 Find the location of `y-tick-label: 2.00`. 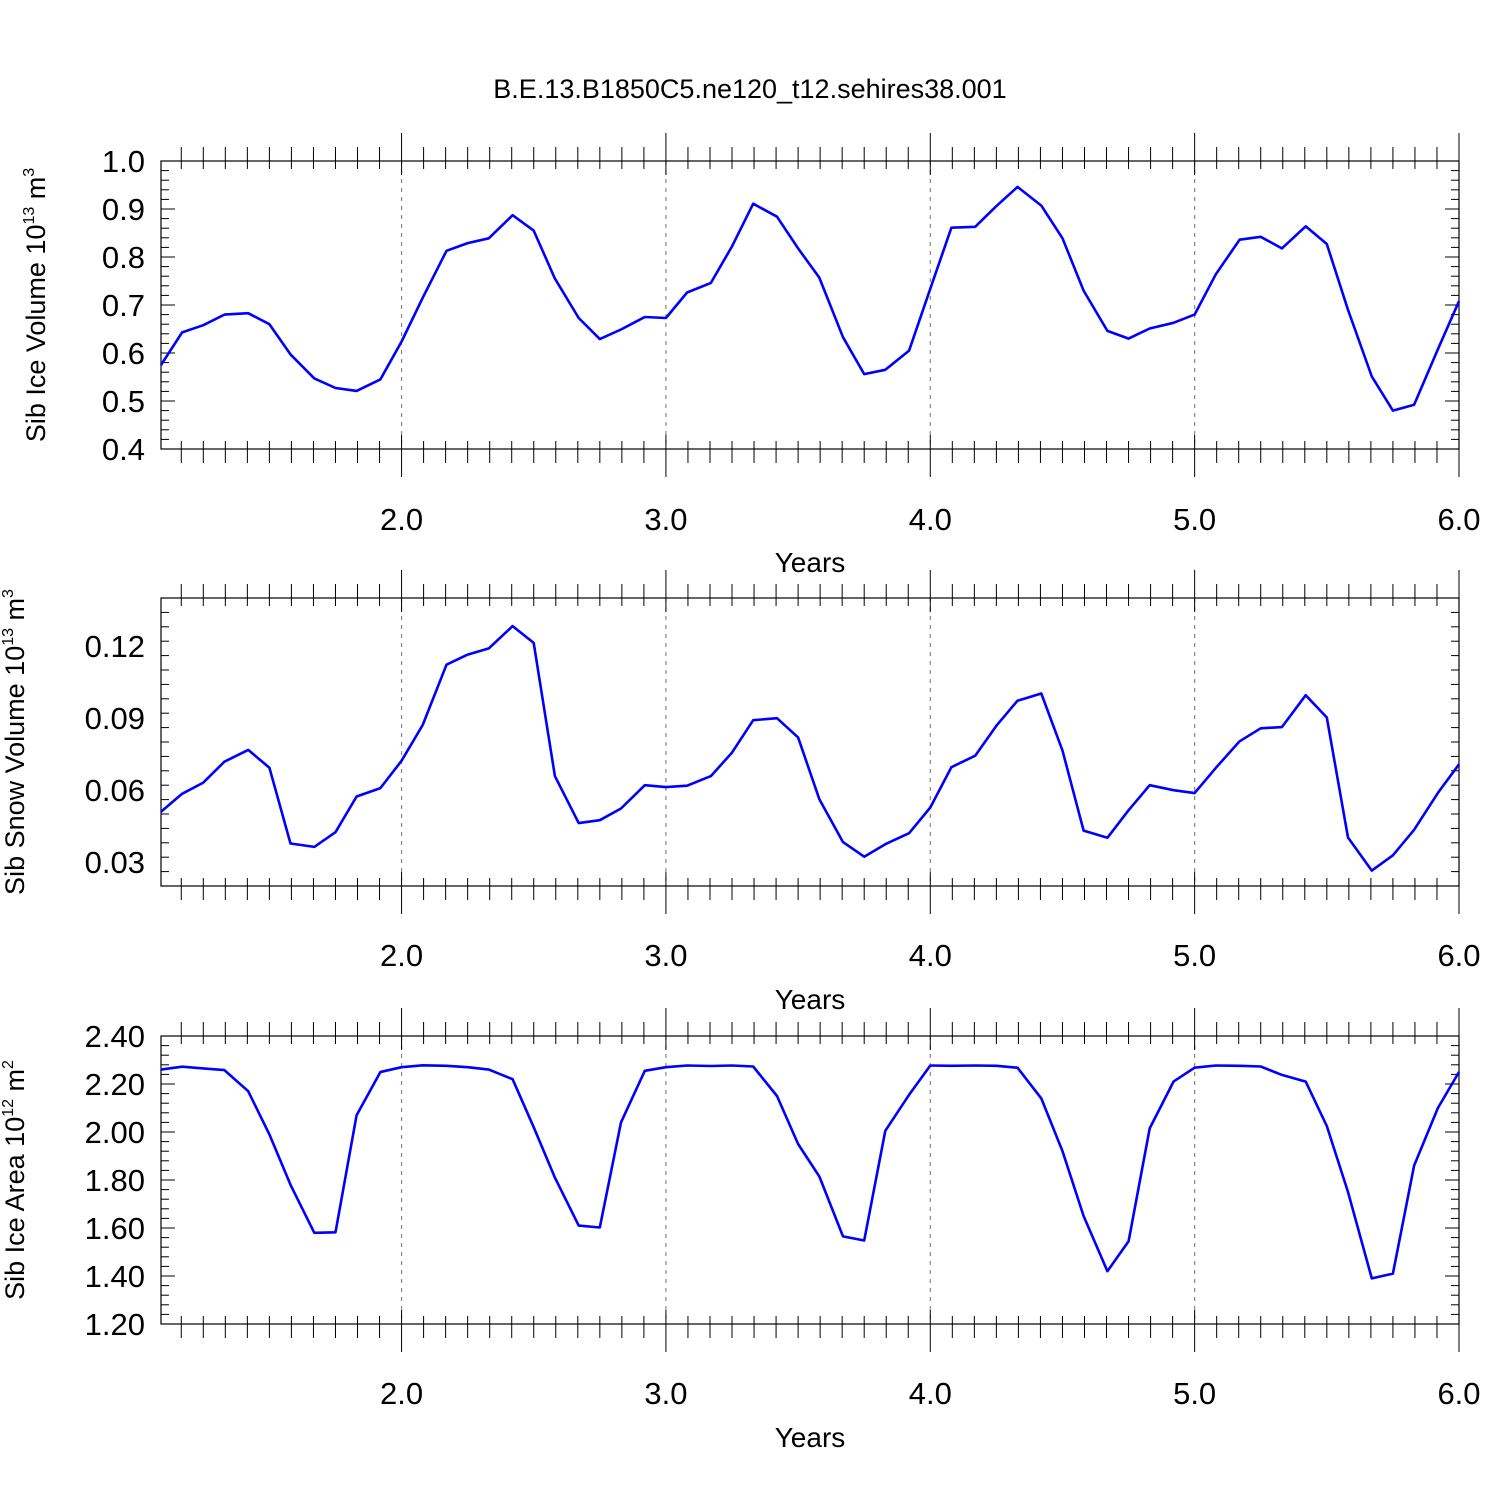

y-tick-label: 2.00 is located at coordinates (115, 1132).